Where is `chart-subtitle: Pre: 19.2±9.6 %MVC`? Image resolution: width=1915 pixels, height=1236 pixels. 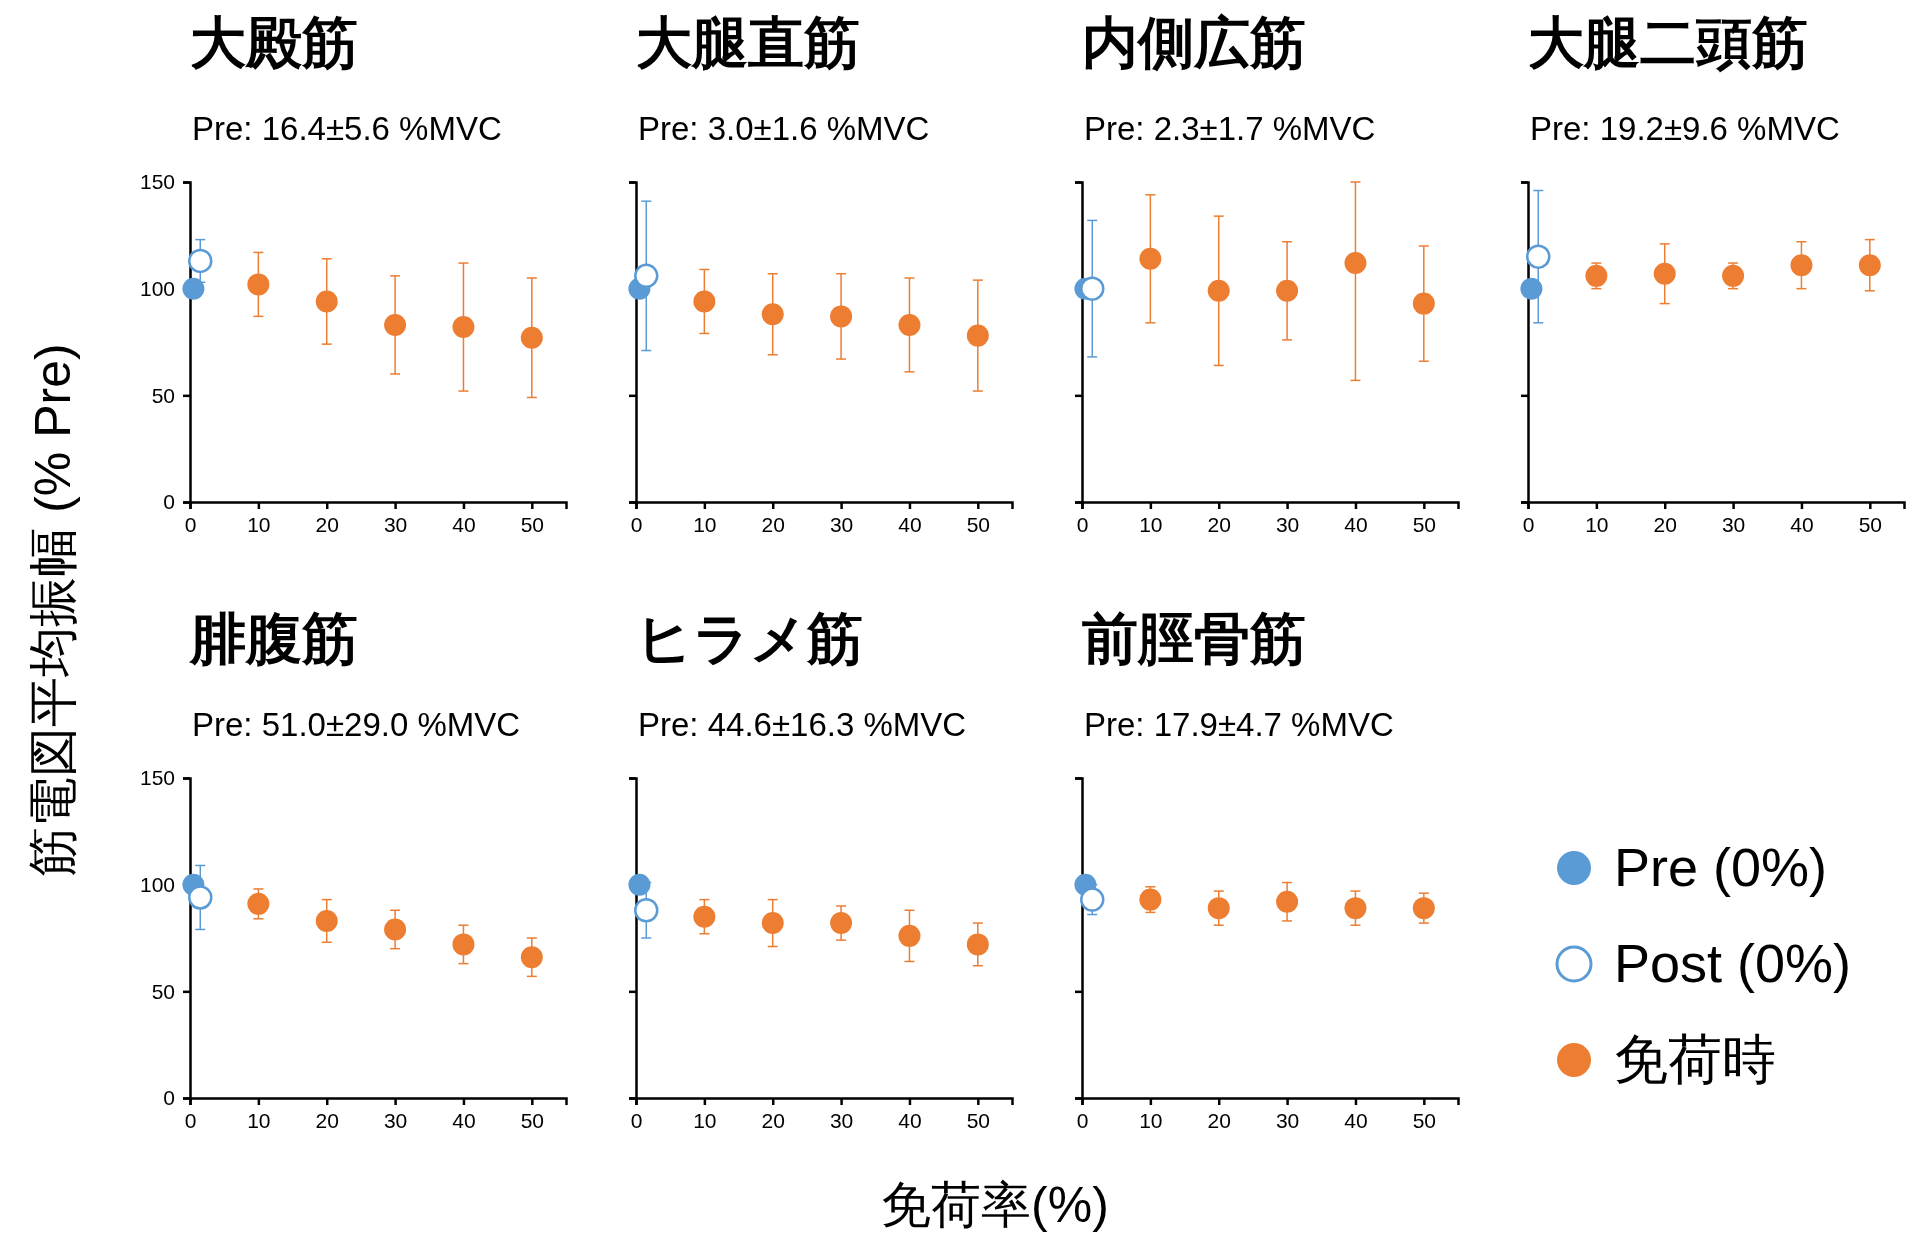 chart-subtitle: Pre: 19.2±9.6 %MVC is located at coordinates (1685, 128).